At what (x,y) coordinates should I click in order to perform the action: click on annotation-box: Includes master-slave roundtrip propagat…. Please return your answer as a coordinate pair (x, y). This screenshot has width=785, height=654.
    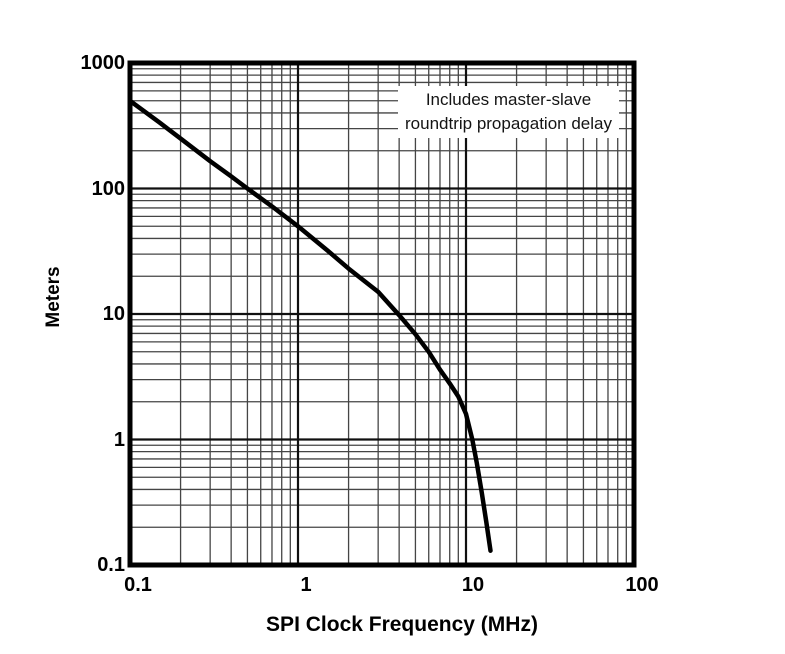
    Looking at the image, I should click on (508, 112).